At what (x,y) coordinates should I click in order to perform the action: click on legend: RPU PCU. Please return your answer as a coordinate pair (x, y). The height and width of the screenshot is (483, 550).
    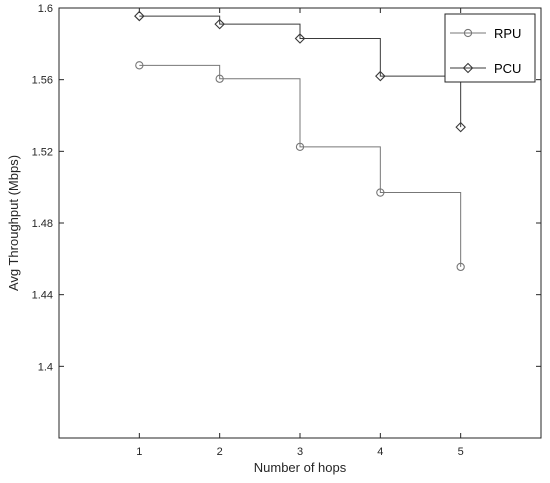
    Looking at the image, I should click on (490, 48).